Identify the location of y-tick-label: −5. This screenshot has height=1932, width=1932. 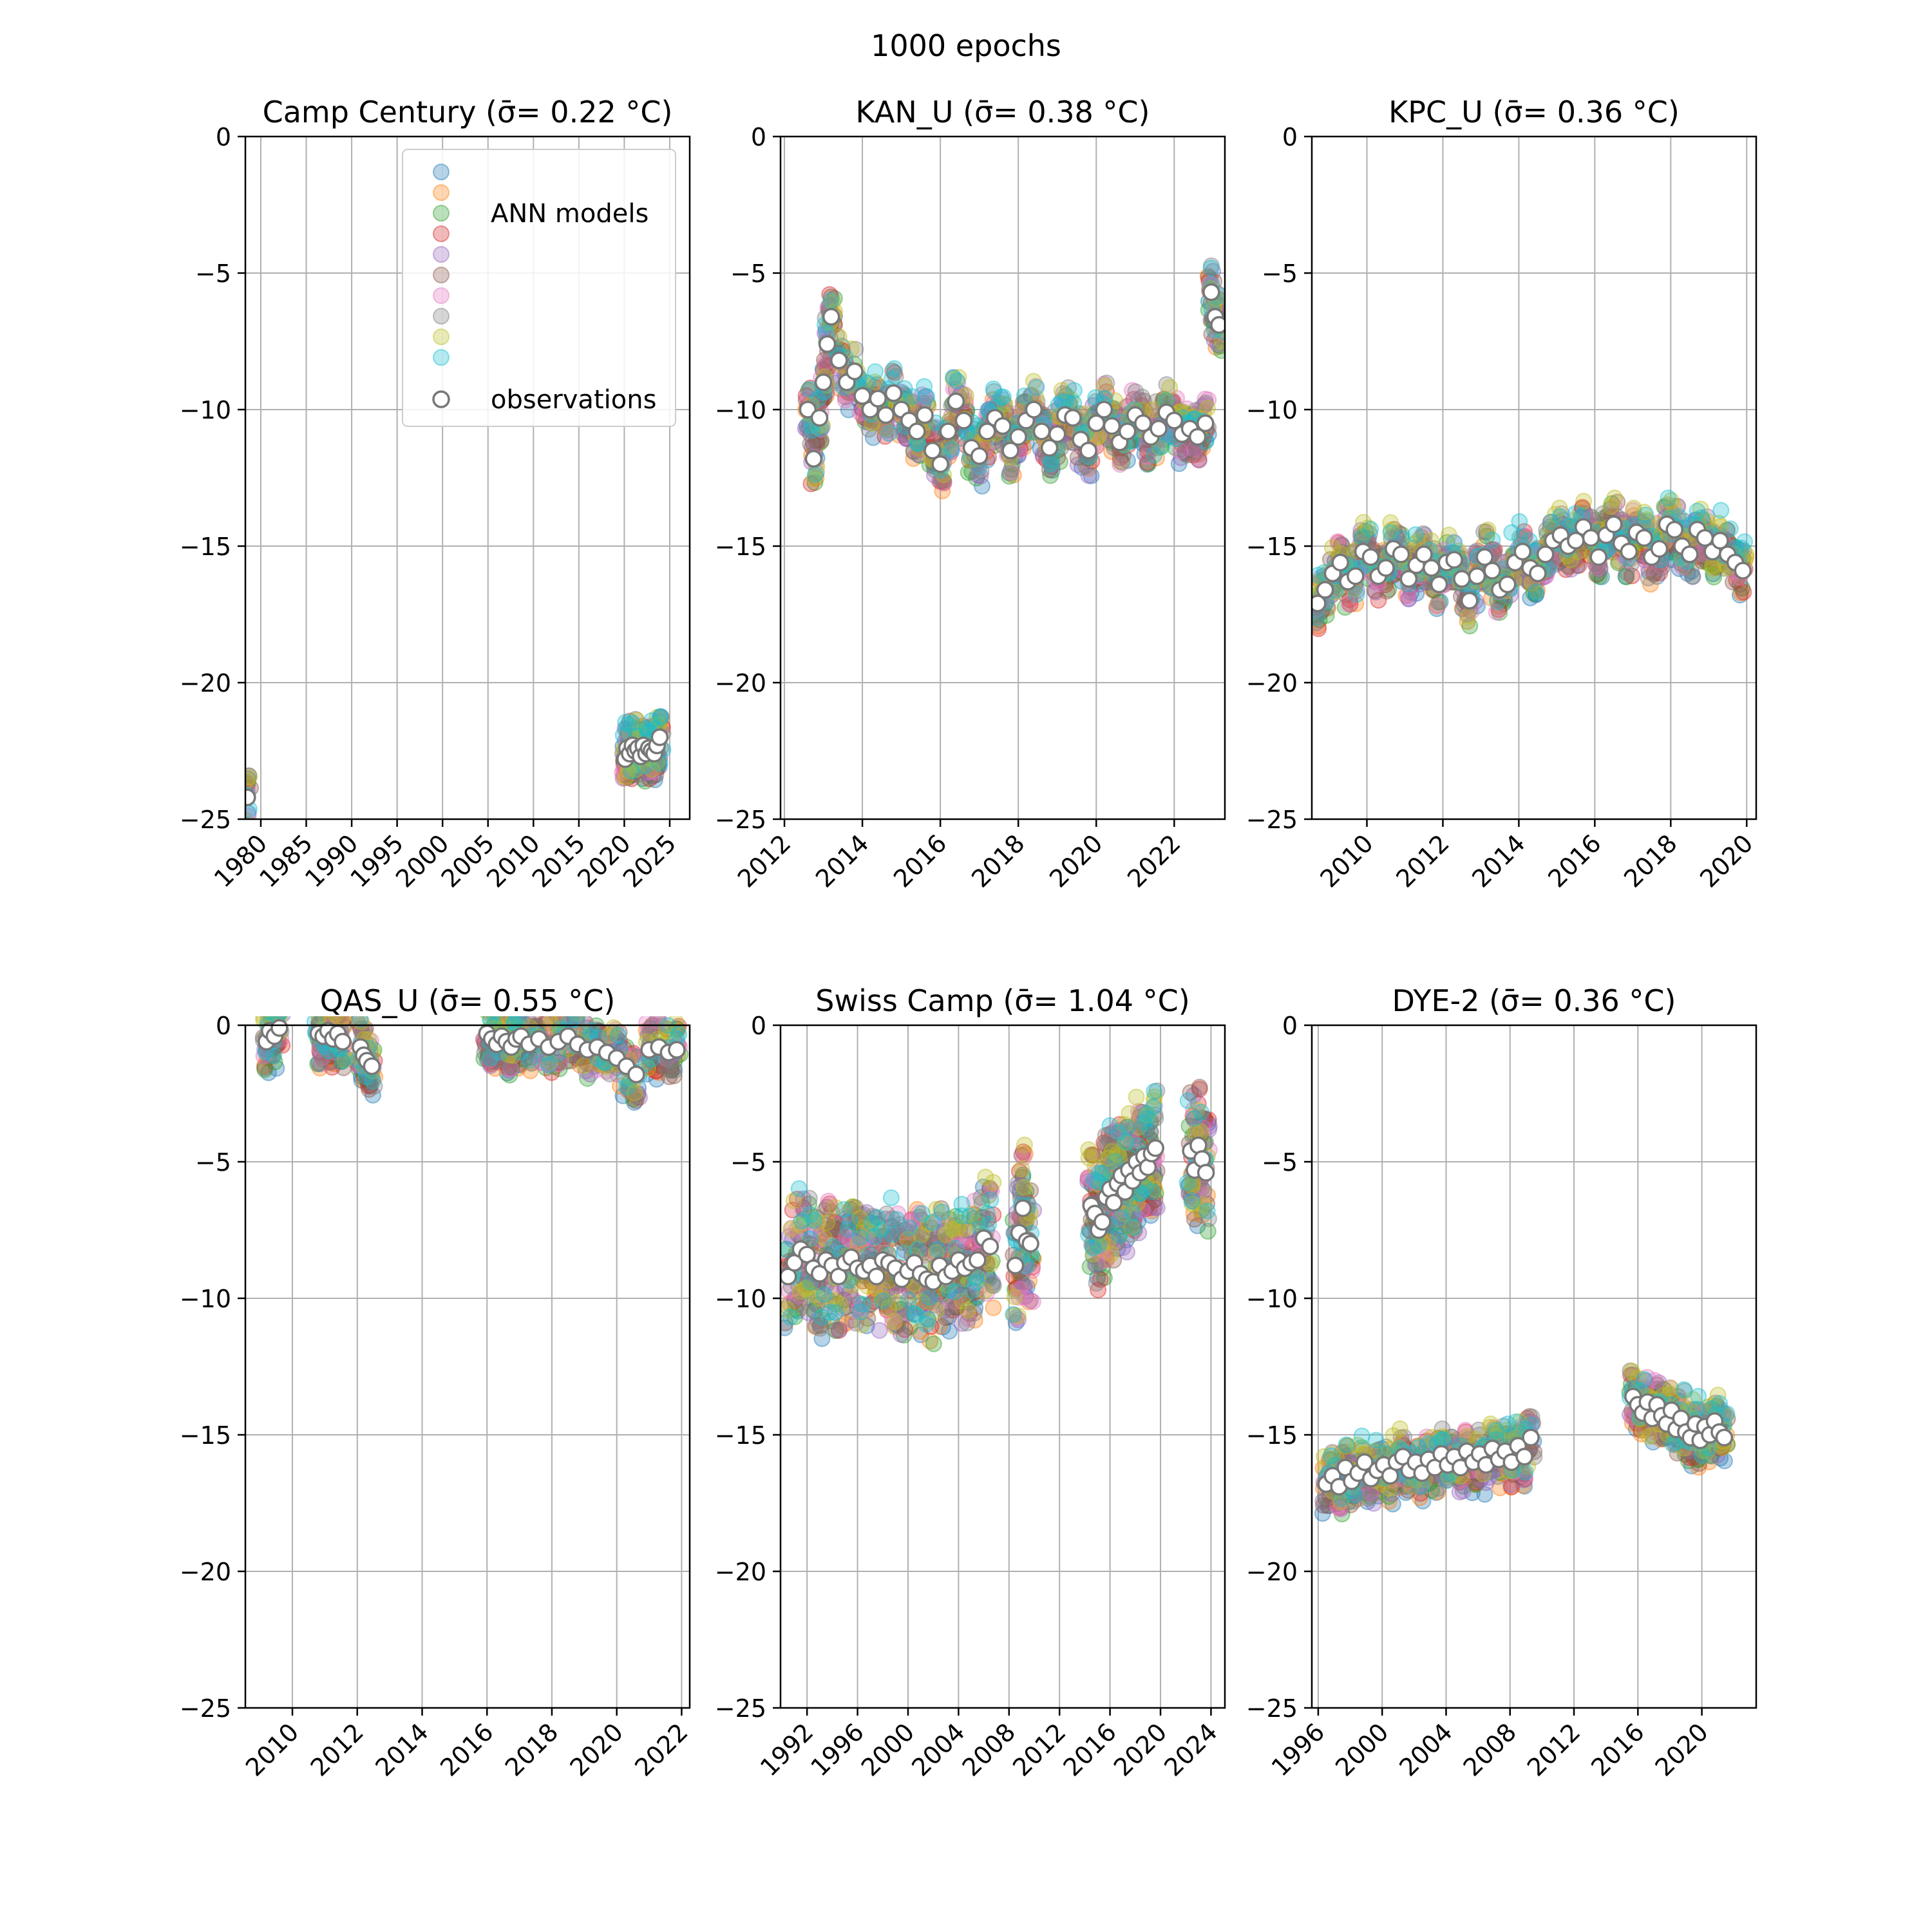
(748, 274).